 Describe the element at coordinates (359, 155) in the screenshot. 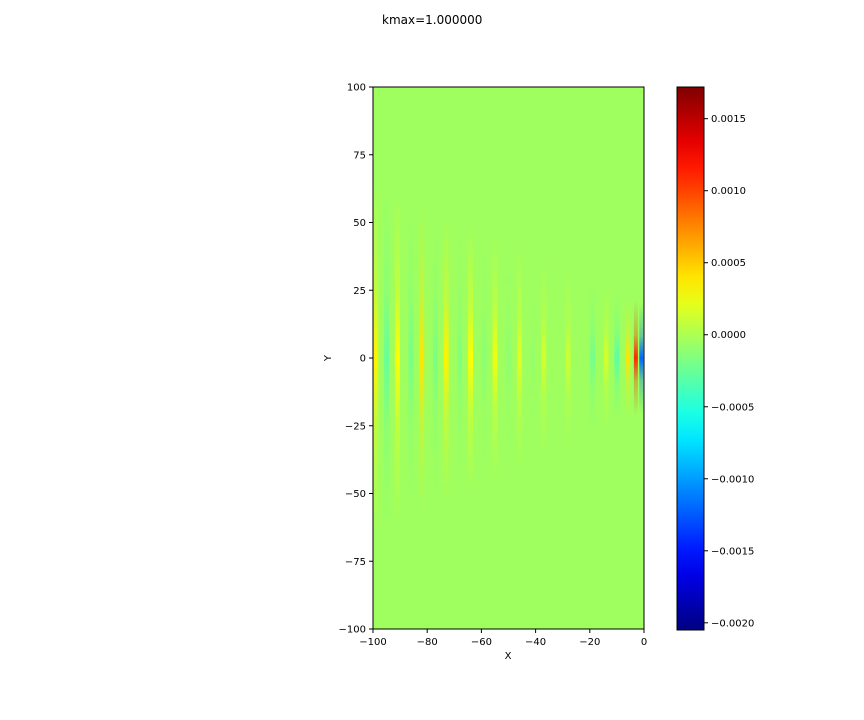

I see `y-tick-label: 75` at that location.